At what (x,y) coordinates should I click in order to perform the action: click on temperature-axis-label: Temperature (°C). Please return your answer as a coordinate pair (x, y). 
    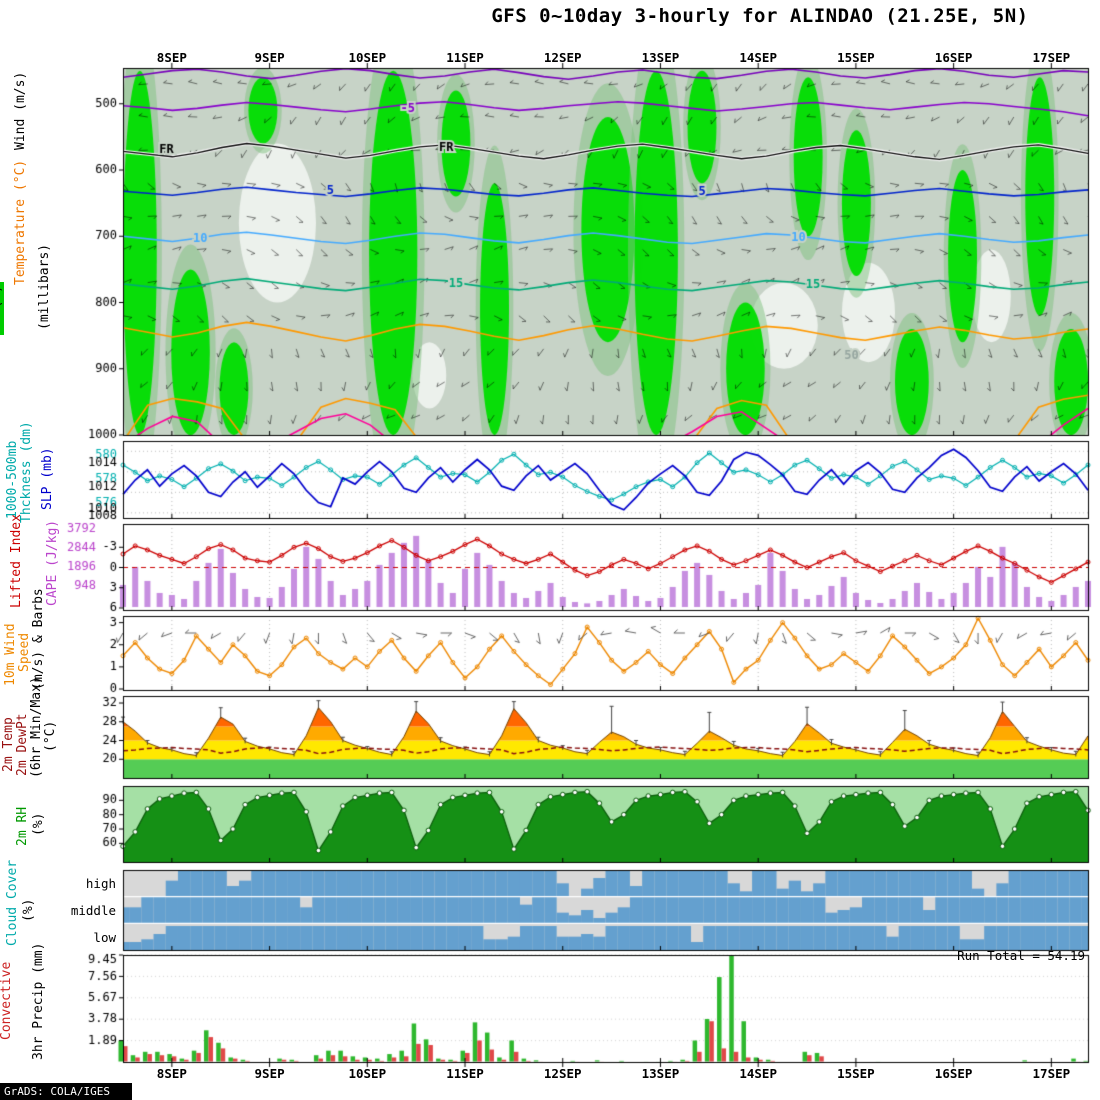
    Looking at the image, I should click on (20, 222).